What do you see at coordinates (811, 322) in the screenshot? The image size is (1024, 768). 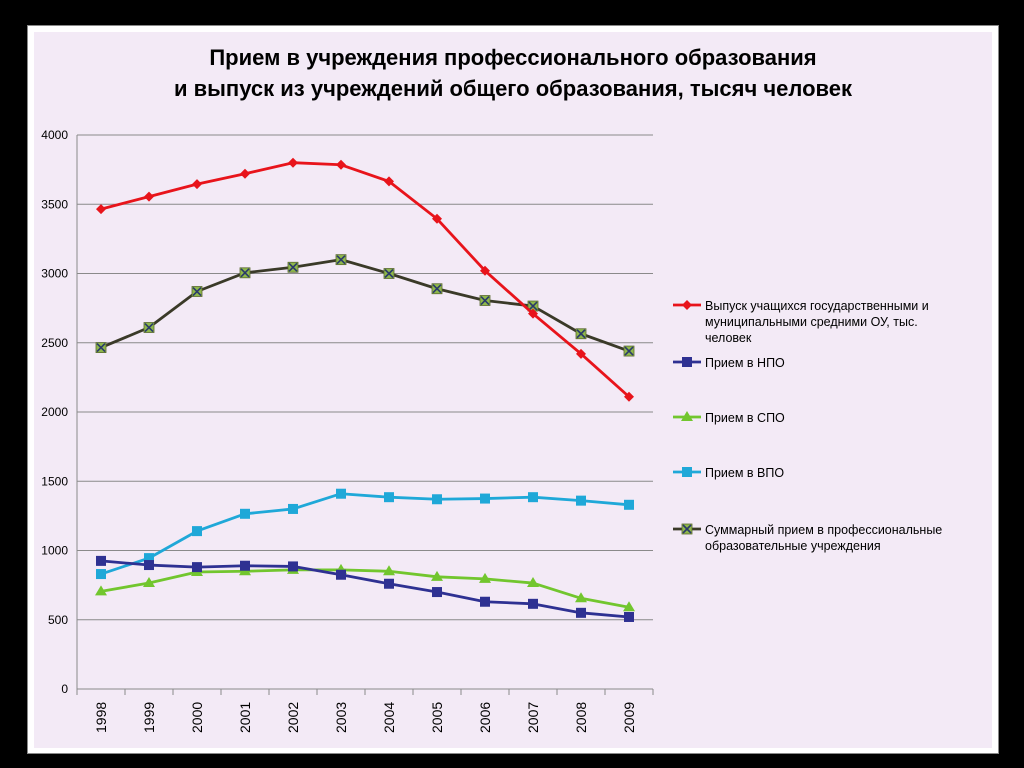 I see `legend-label-grad: муниципальными средними ОУ, тыс.` at bounding box center [811, 322].